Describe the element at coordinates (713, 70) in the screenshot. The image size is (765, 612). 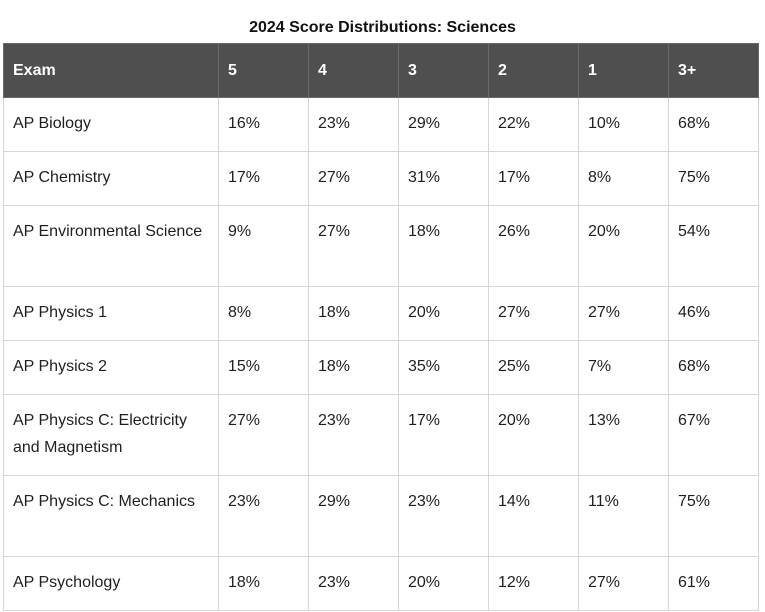
I see `header-score-3-plus: 3+` at that location.